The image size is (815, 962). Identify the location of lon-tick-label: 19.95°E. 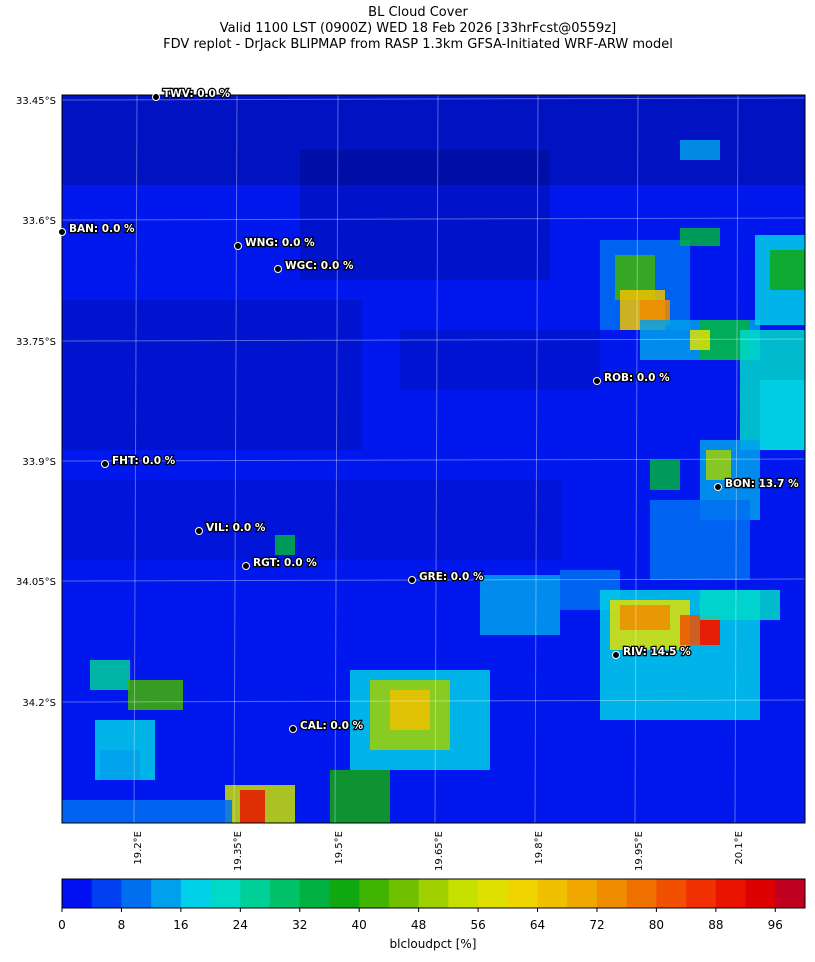
(639, 851).